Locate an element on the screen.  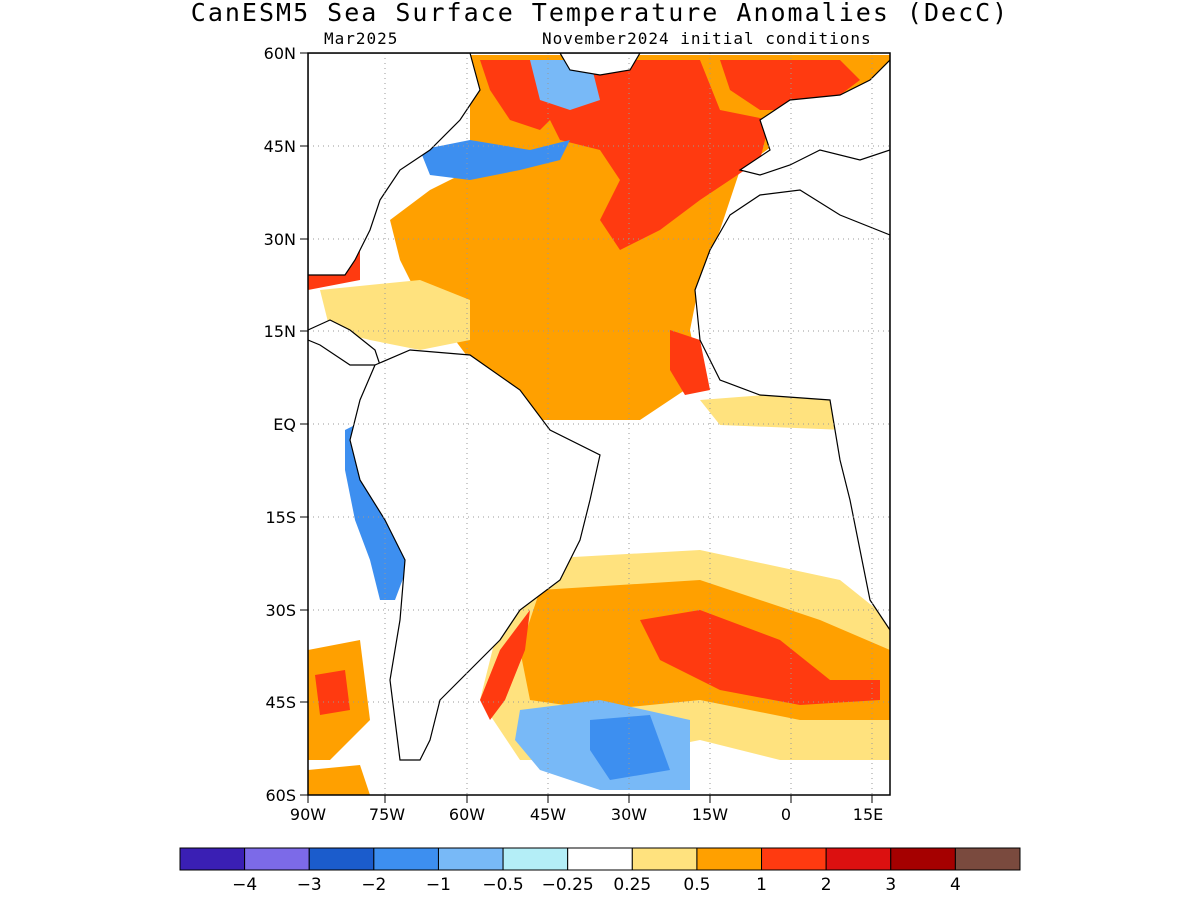
initial-conditions-label: November2024 initial conditions is located at coordinates (707, 38).